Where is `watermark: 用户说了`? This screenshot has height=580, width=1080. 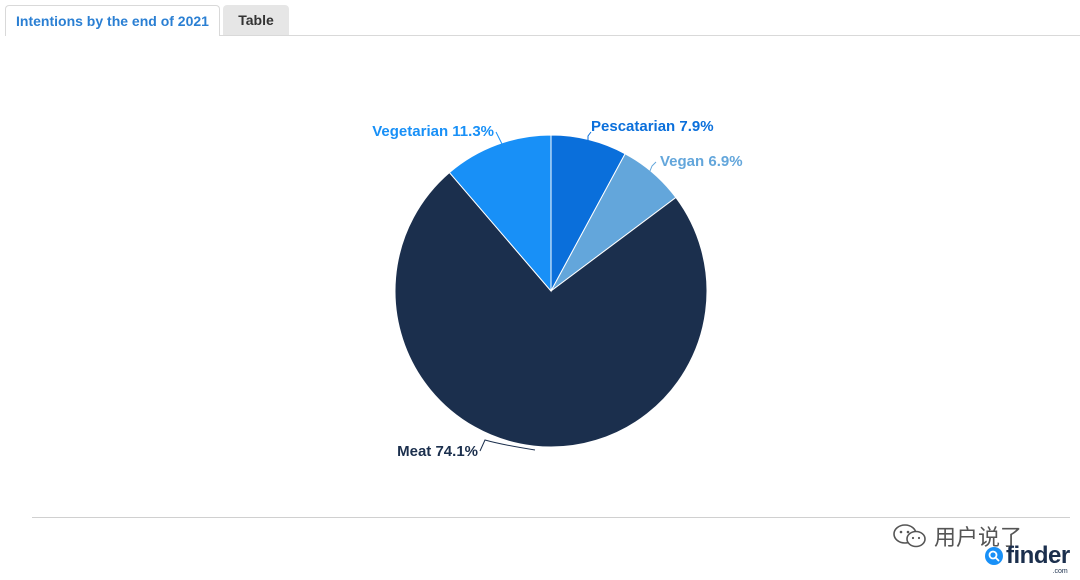 watermark: 用户说了 is located at coordinates (957, 536).